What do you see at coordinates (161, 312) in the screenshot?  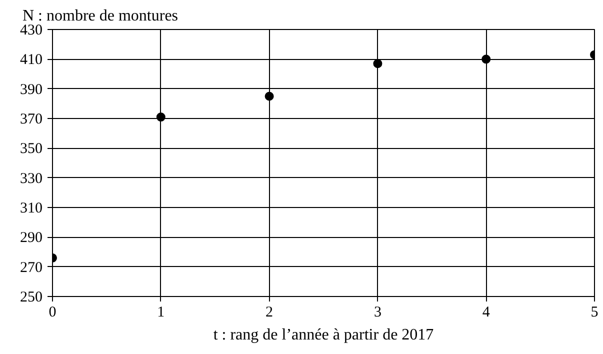 I see `x-tick-label: 1` at bounding box center [161, 312].